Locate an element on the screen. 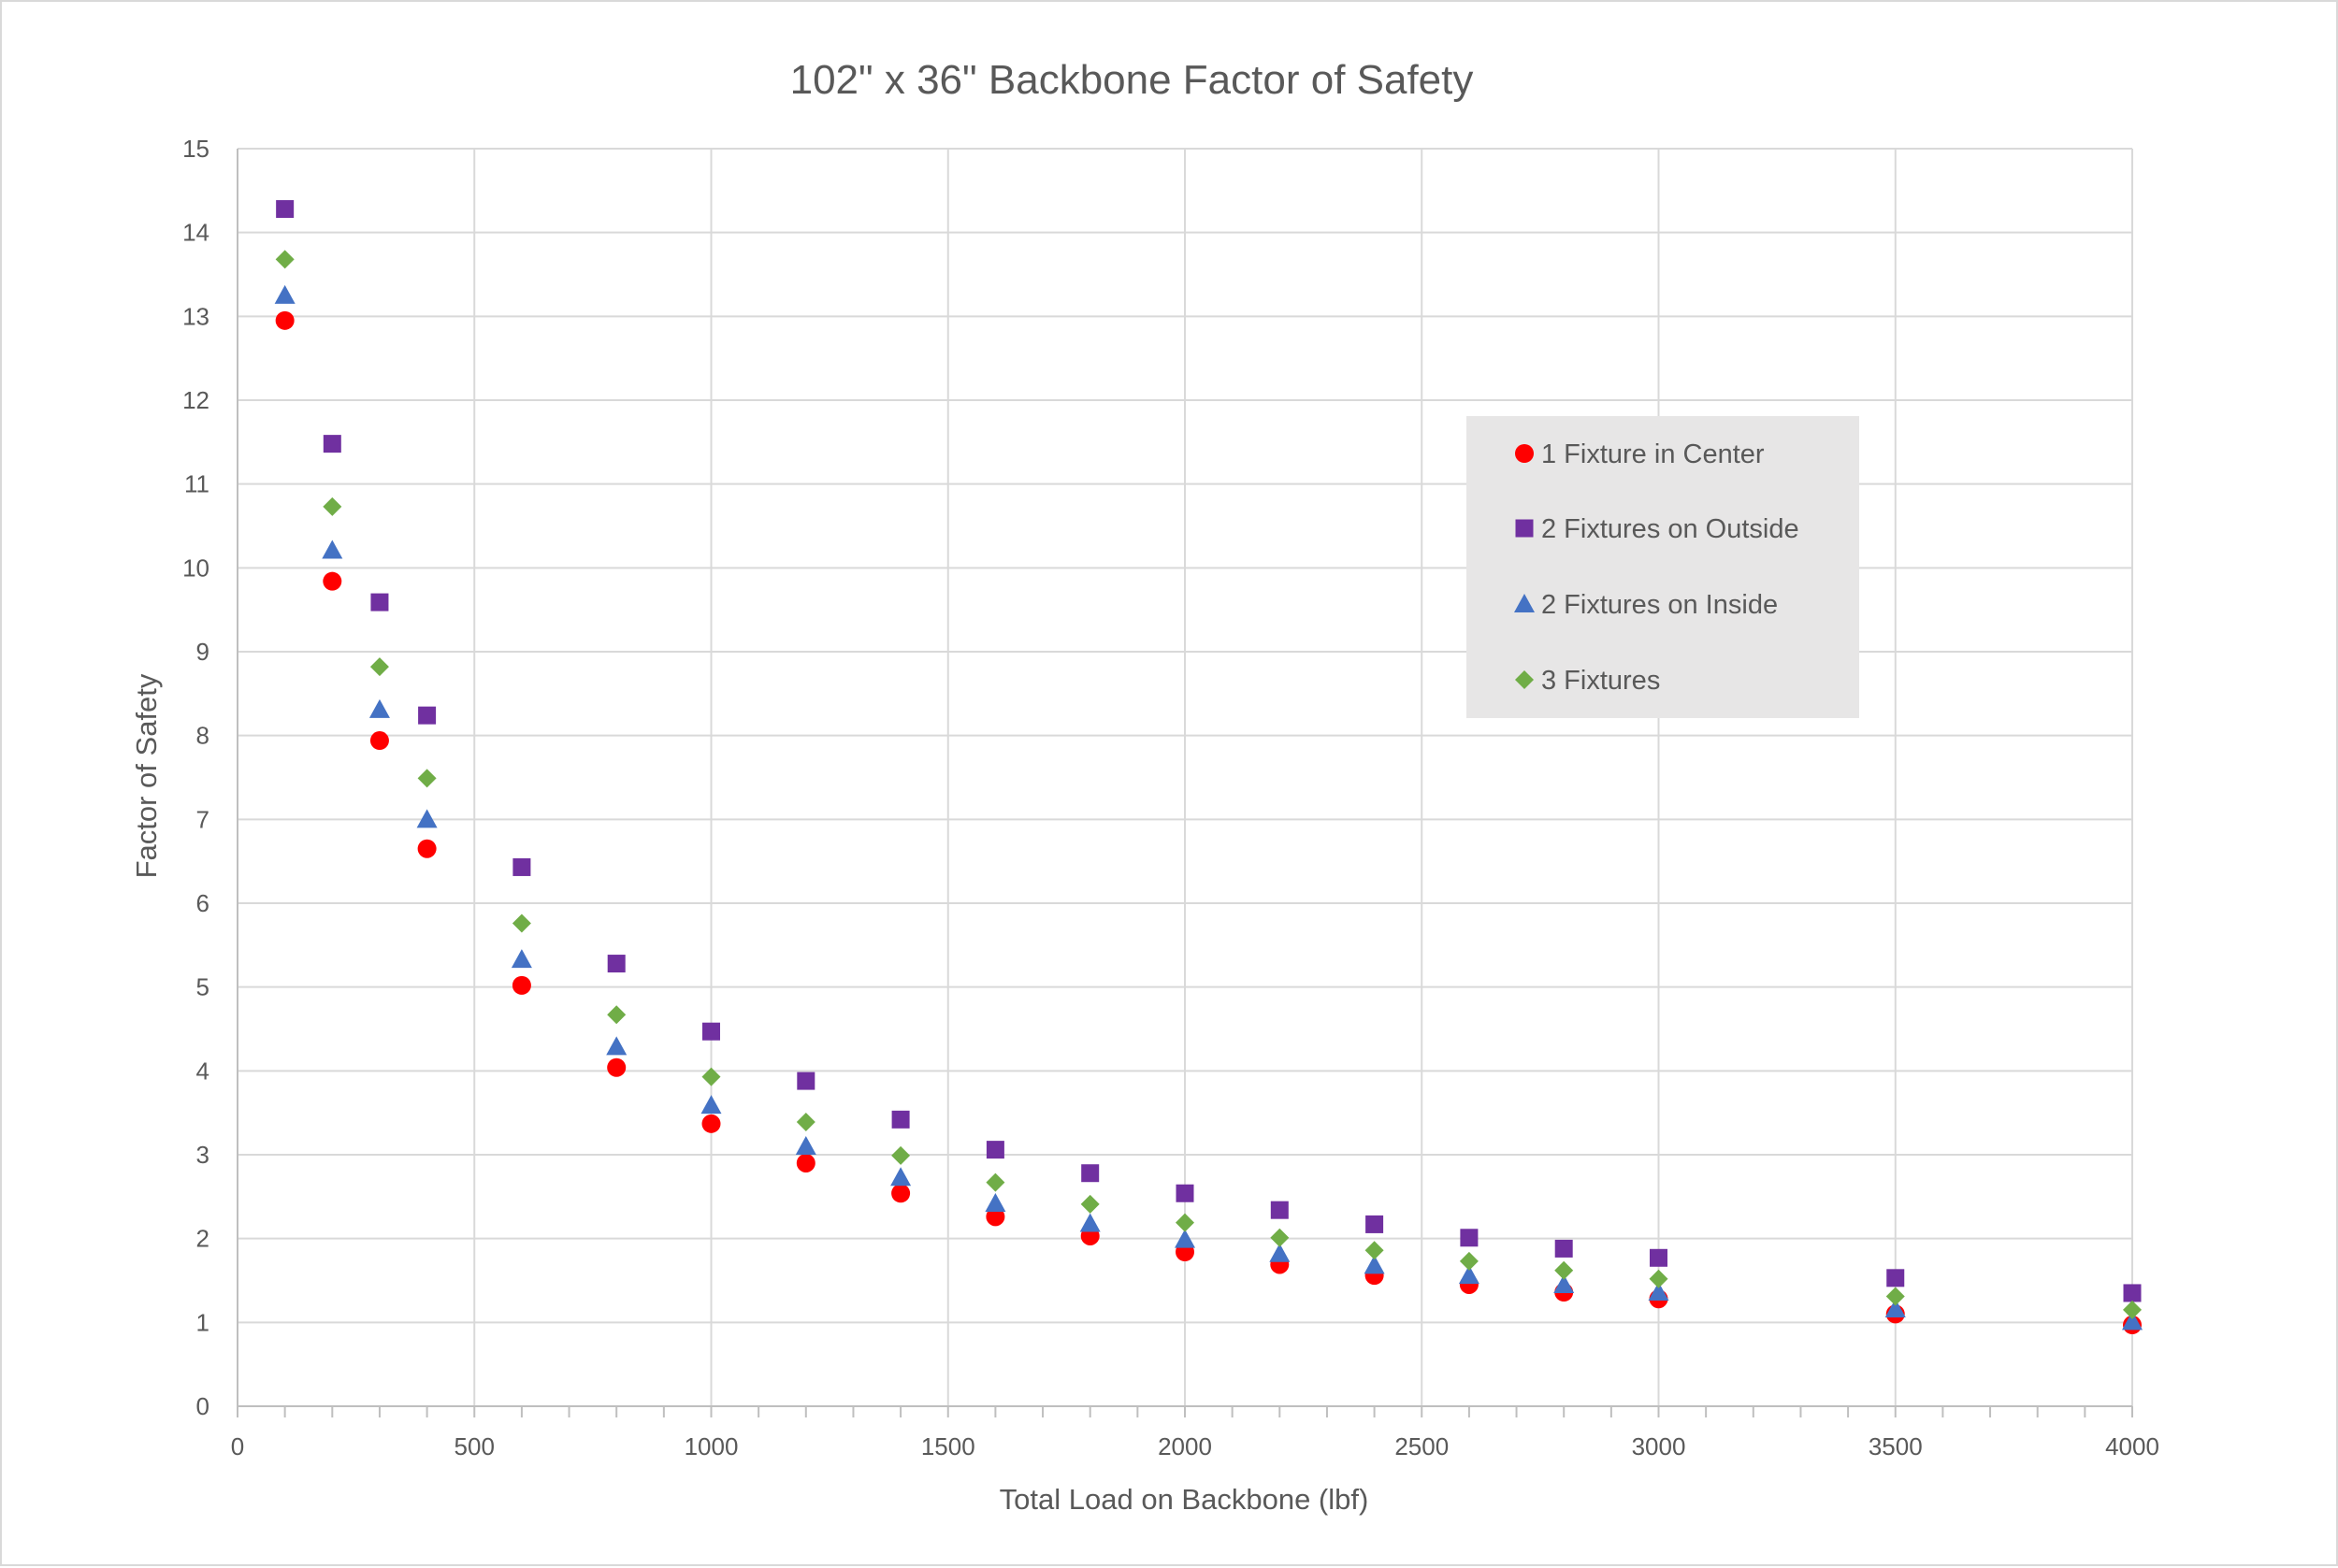 This screenshot has height=1568, width=2338. x-tick-label: 2500 is located at coordinates (1422, 1446).